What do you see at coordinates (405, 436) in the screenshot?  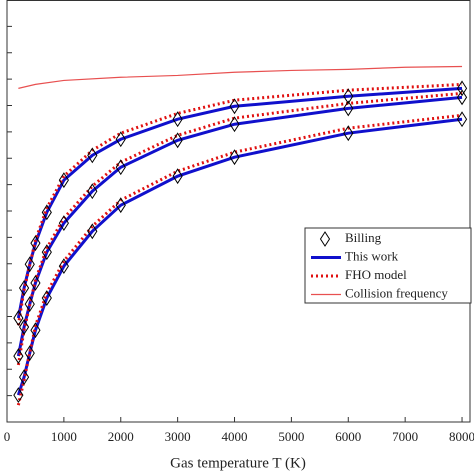 I see `x-tick-label: 7000` at bounding box center [405, 436].